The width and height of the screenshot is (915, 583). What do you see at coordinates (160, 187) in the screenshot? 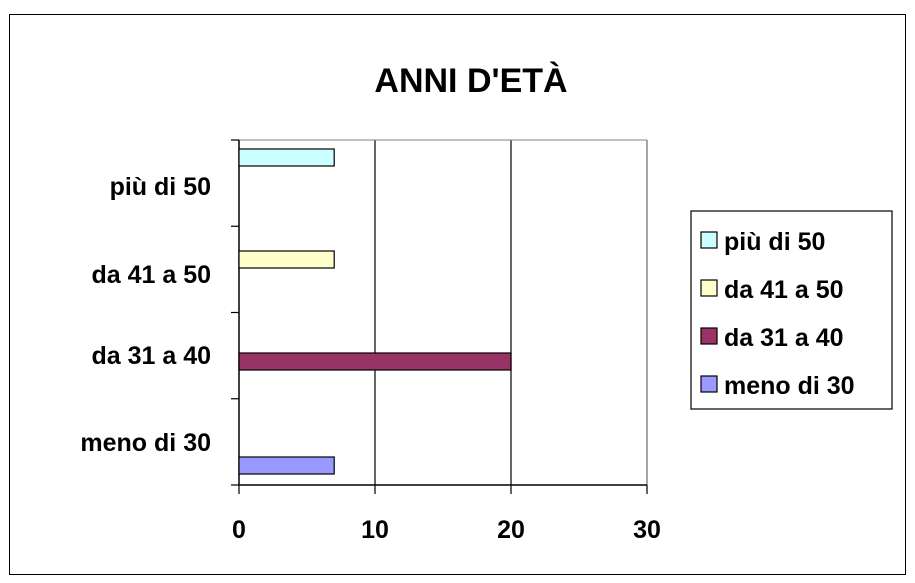
I see `category-label: più di 50` at bounding box center [160, 187].